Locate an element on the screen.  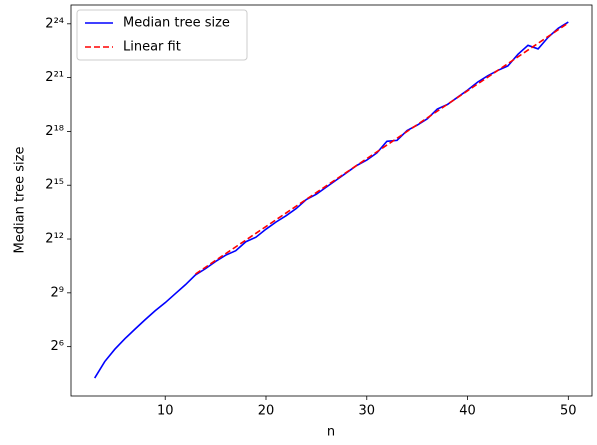
y-tick-label: 2⁹ is located at coordinates (57, 292).